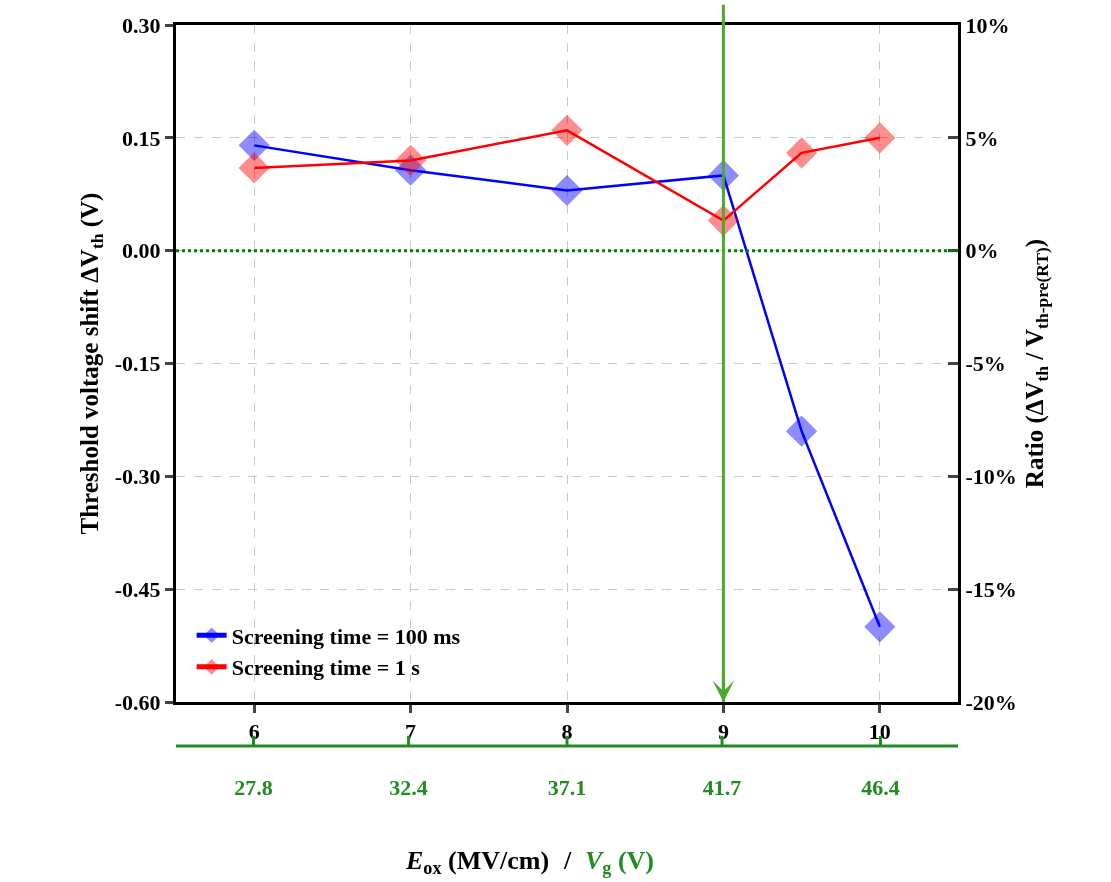  What do you see at coordinates (987, 25) in the screenshot?
I see `y2-tick-label: 10%` at bounding box center [987, 25].